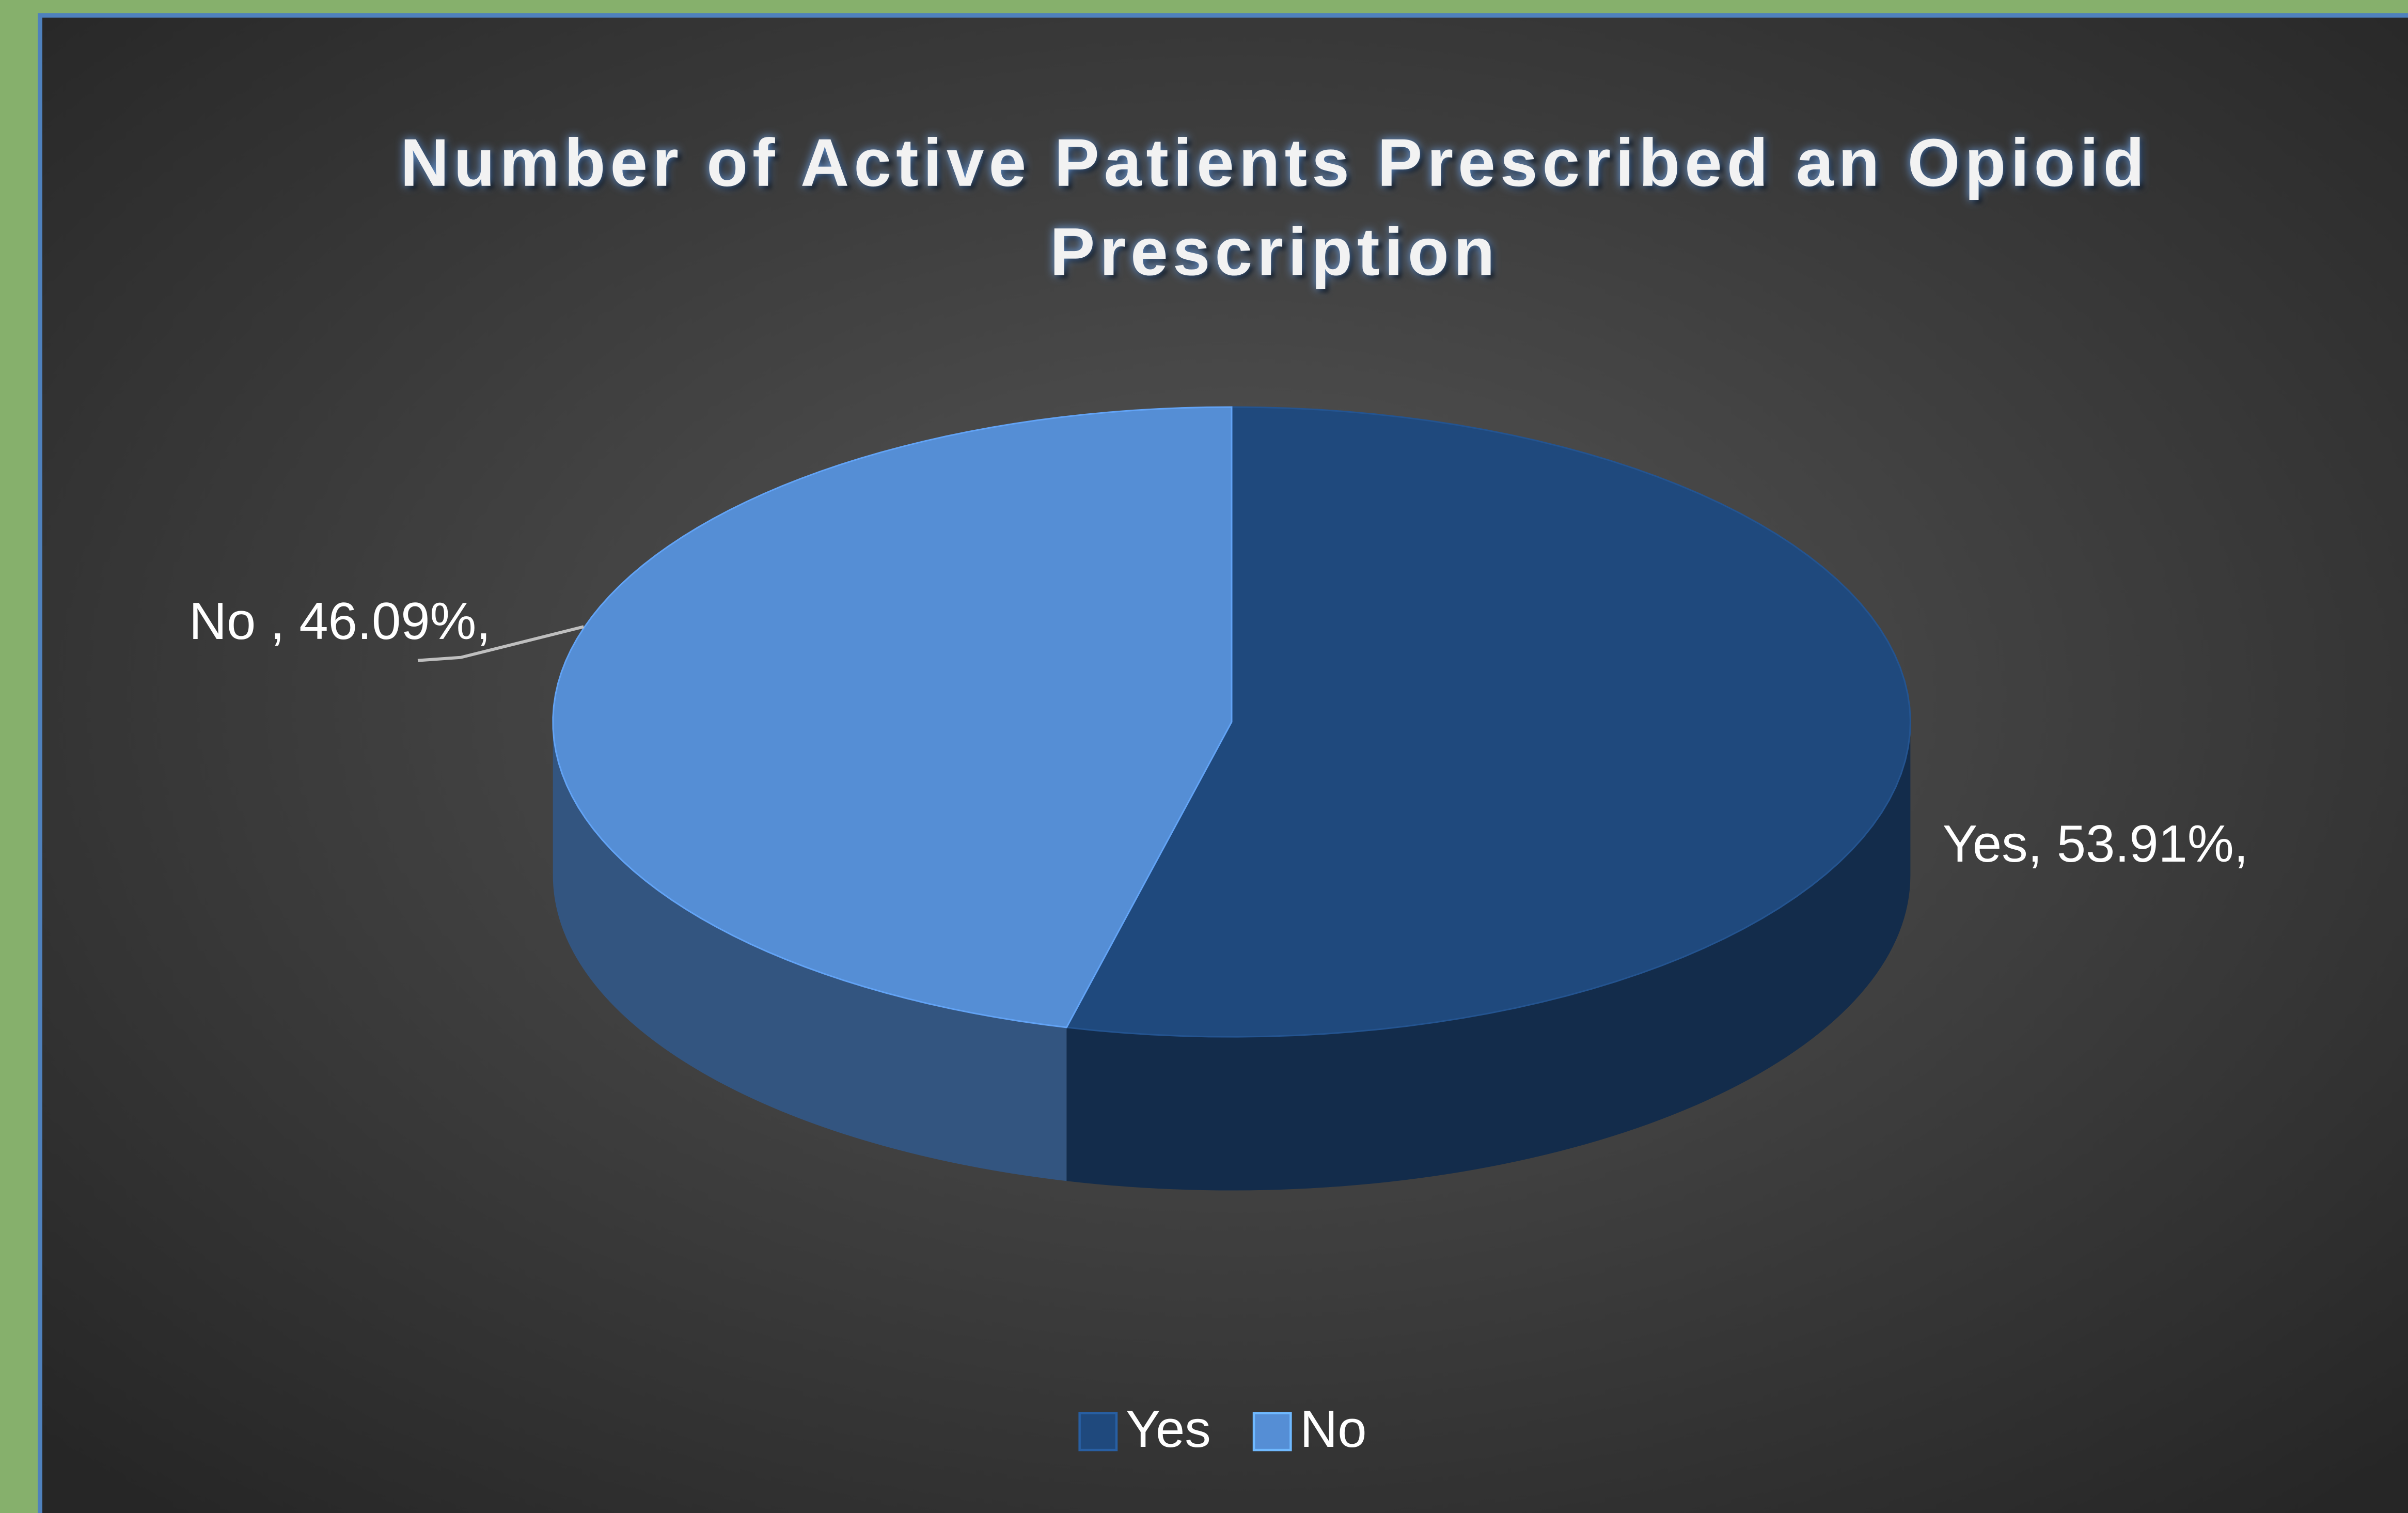  Describe the element at coordinates (2095, 844) in the screenshot. I see `data-label: Yes, 53.91%,` at that location.